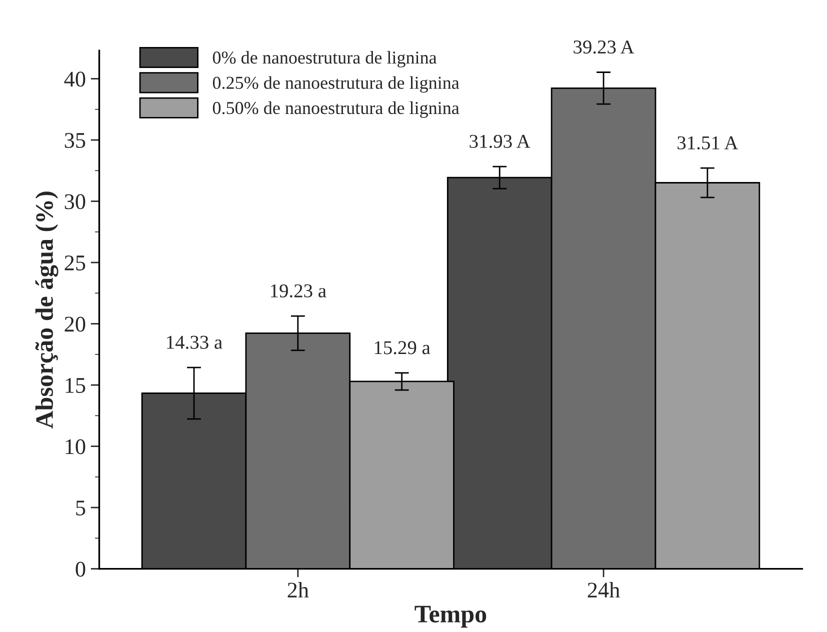 This screenshot has height=632, width=827. I want to click on legend-label: 0.25% de nanoestrutura de lignina, so click(336, 84).